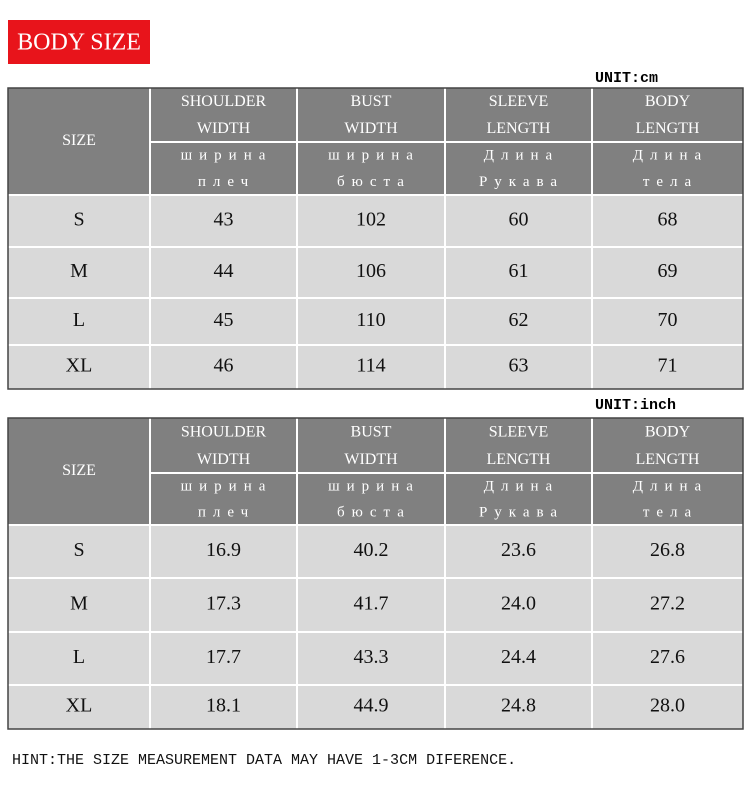 The image size is (750, 787). What do you see at coordinates (223, 550) in the screenshot?
I see `cell-value: 16.9` at bounding box center [223, 550].